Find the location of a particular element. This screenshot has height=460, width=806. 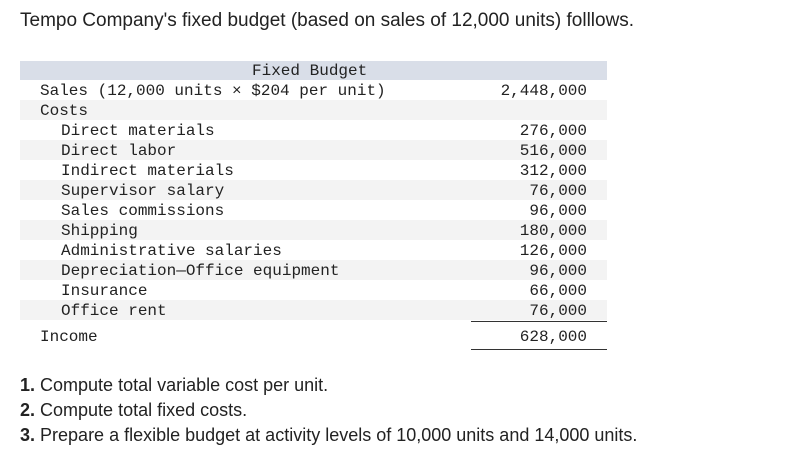

table-row: Income 628,000 is located at coordinates (313, 336).